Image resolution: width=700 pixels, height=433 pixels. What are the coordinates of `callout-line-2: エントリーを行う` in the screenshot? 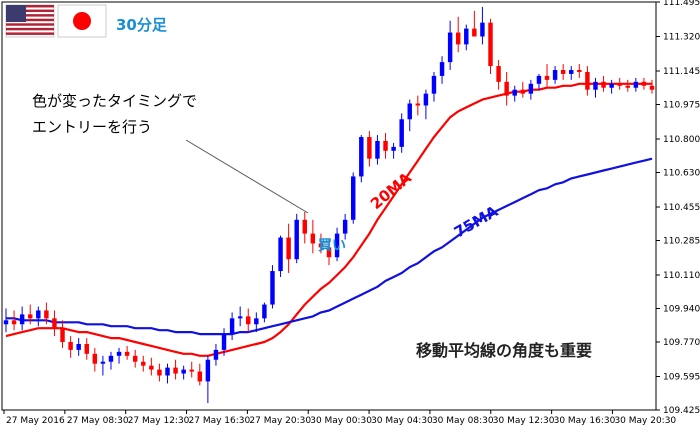 It's located at (92, 127).